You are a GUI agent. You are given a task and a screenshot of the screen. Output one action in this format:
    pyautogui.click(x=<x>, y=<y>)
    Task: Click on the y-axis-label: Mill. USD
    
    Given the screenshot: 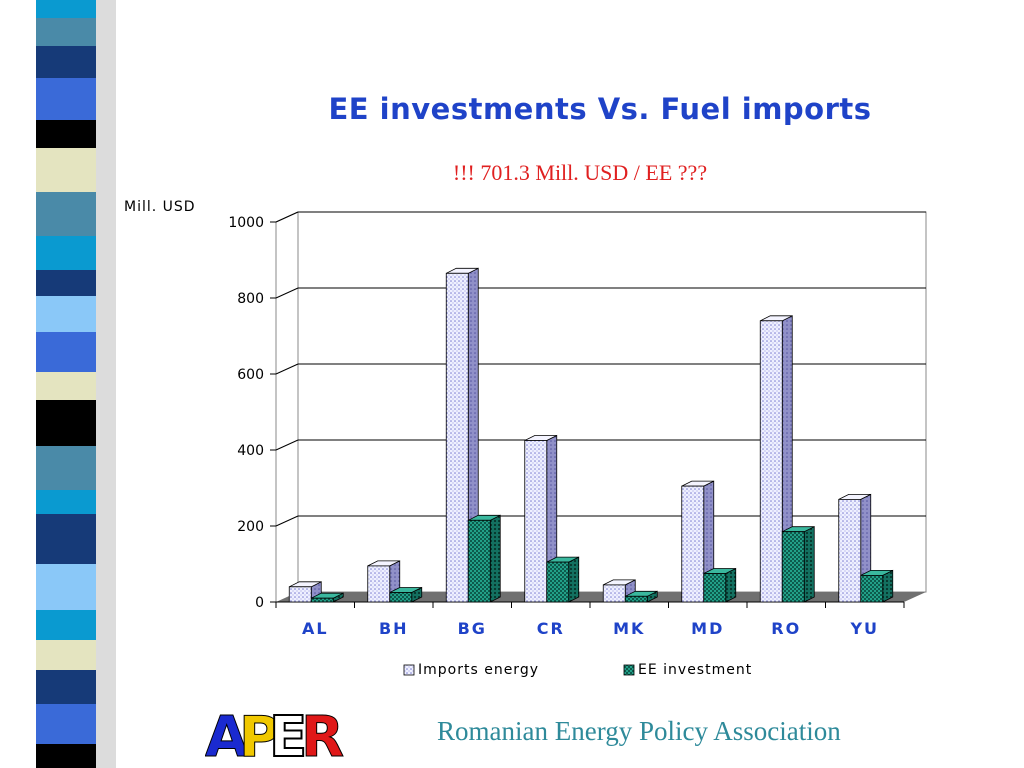 What is the action you would take?
    pyautogui.click(x=160, y=207)
    